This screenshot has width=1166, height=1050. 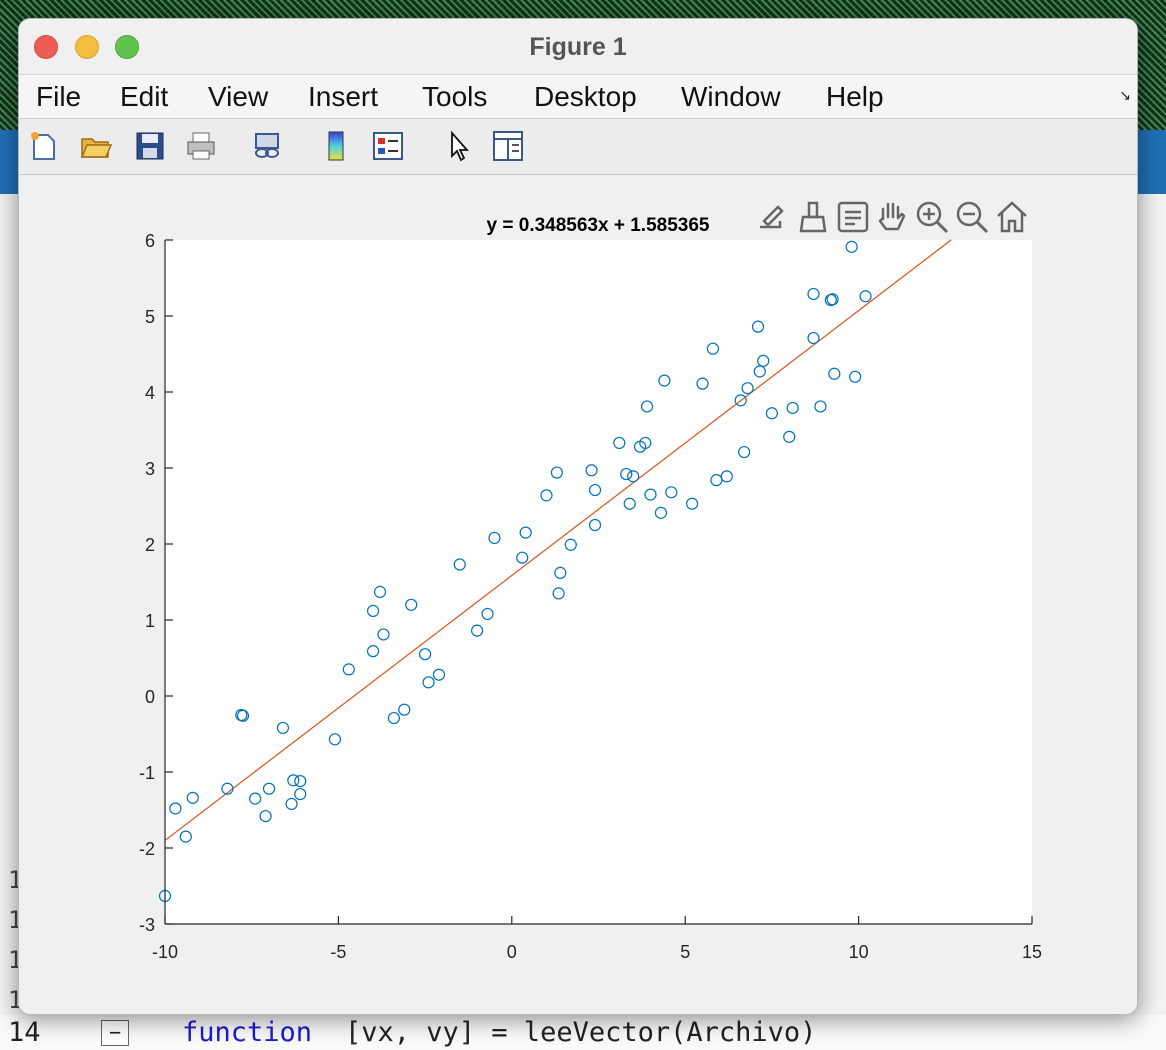 What do you see at coordinates (127, 47) in the screenshot?
I see `maximize-window-button` at bounding box center [127, 47].